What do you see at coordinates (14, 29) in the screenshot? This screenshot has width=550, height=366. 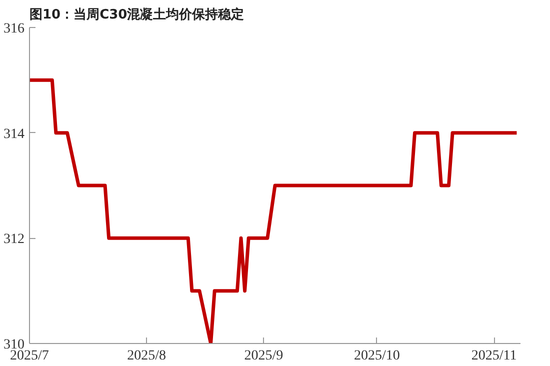 I see `y-tick-label: 316` at bounding box center [14, 29].